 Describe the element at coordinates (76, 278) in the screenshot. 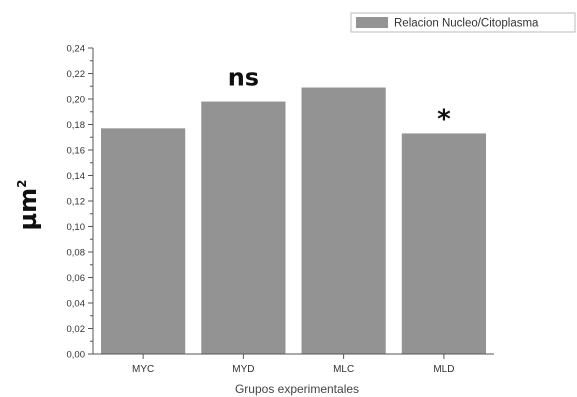

I see `y-tick-label: 0,06` at that location.